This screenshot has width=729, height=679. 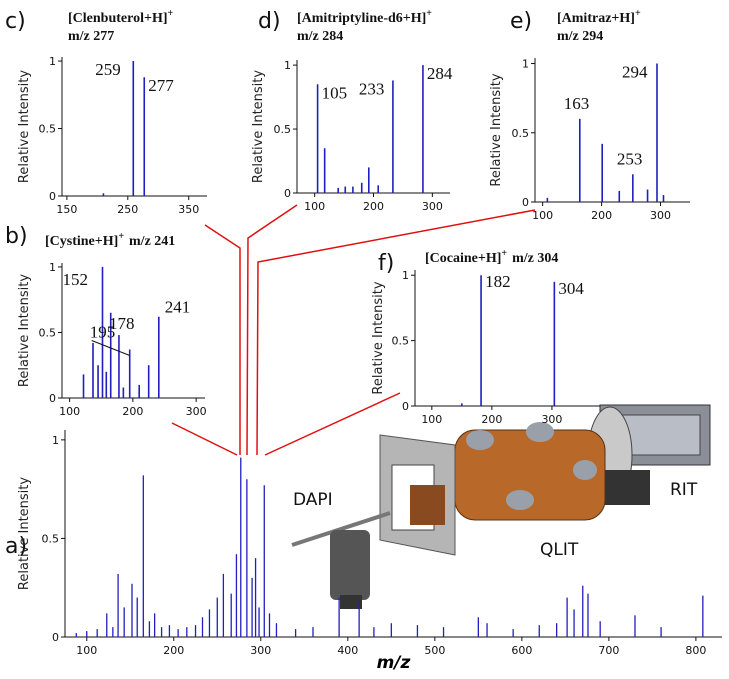 I want to click on panel-label: d), so click(x=269, y=21).